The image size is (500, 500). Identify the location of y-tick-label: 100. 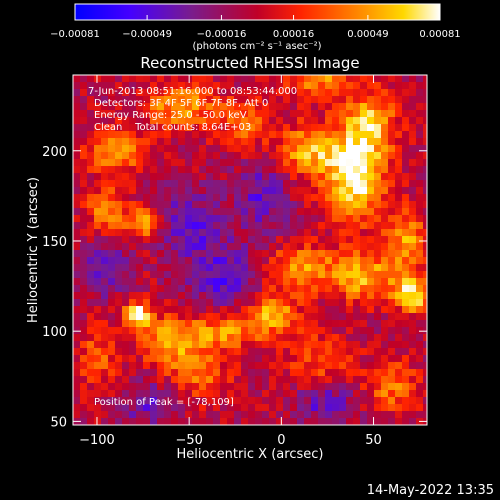
(54, 332).